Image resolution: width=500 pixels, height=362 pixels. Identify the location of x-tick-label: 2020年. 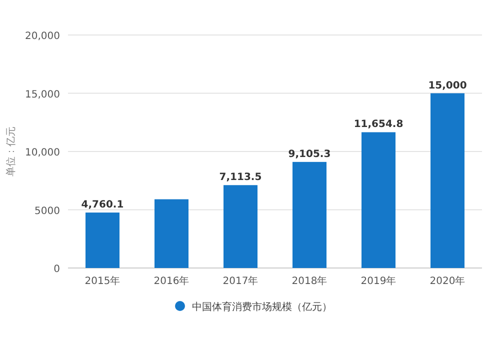
(448, 281).